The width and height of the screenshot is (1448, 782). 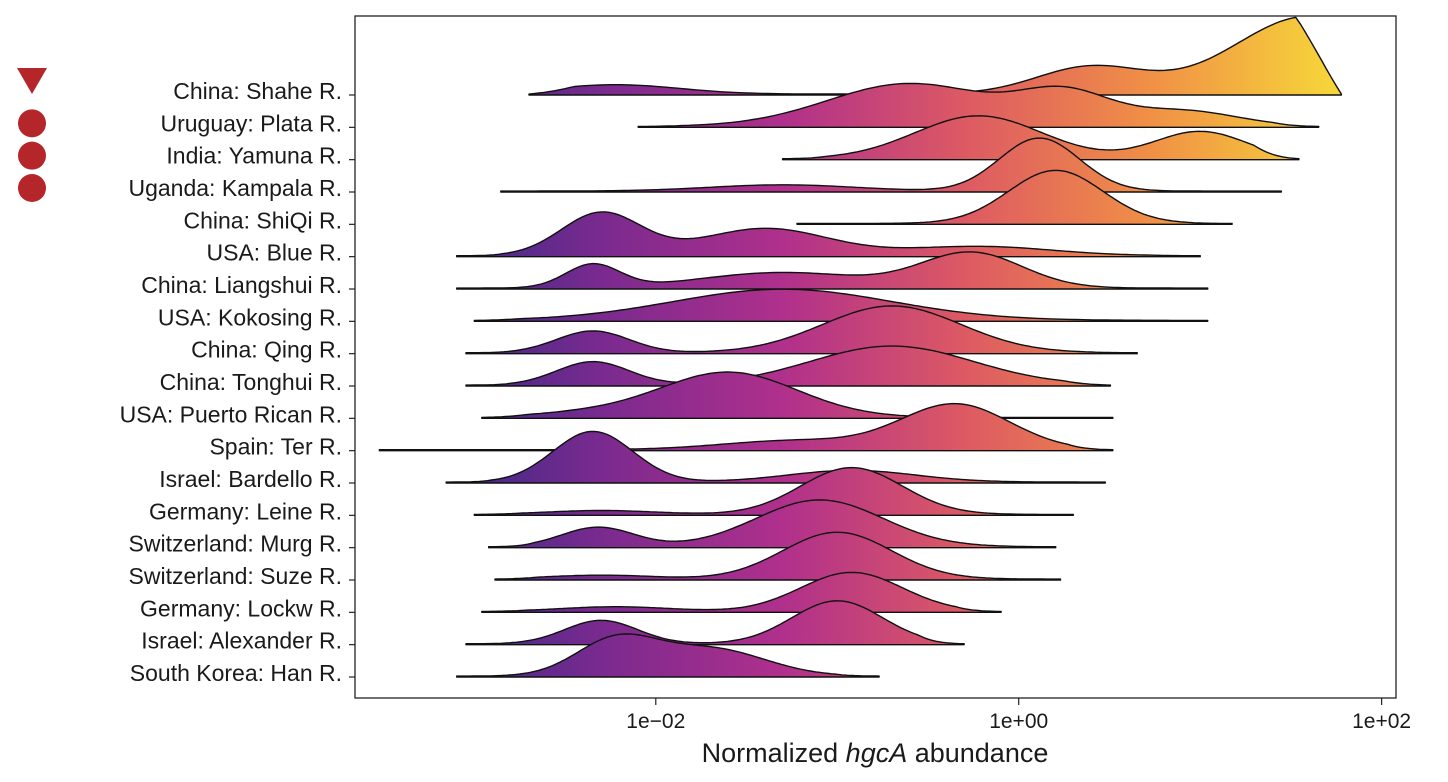 What do you see at coordinates (257, 91) in the screenshot?
I see `y-tick-label: China: Shahe R.` at bounding box center [257, 91].